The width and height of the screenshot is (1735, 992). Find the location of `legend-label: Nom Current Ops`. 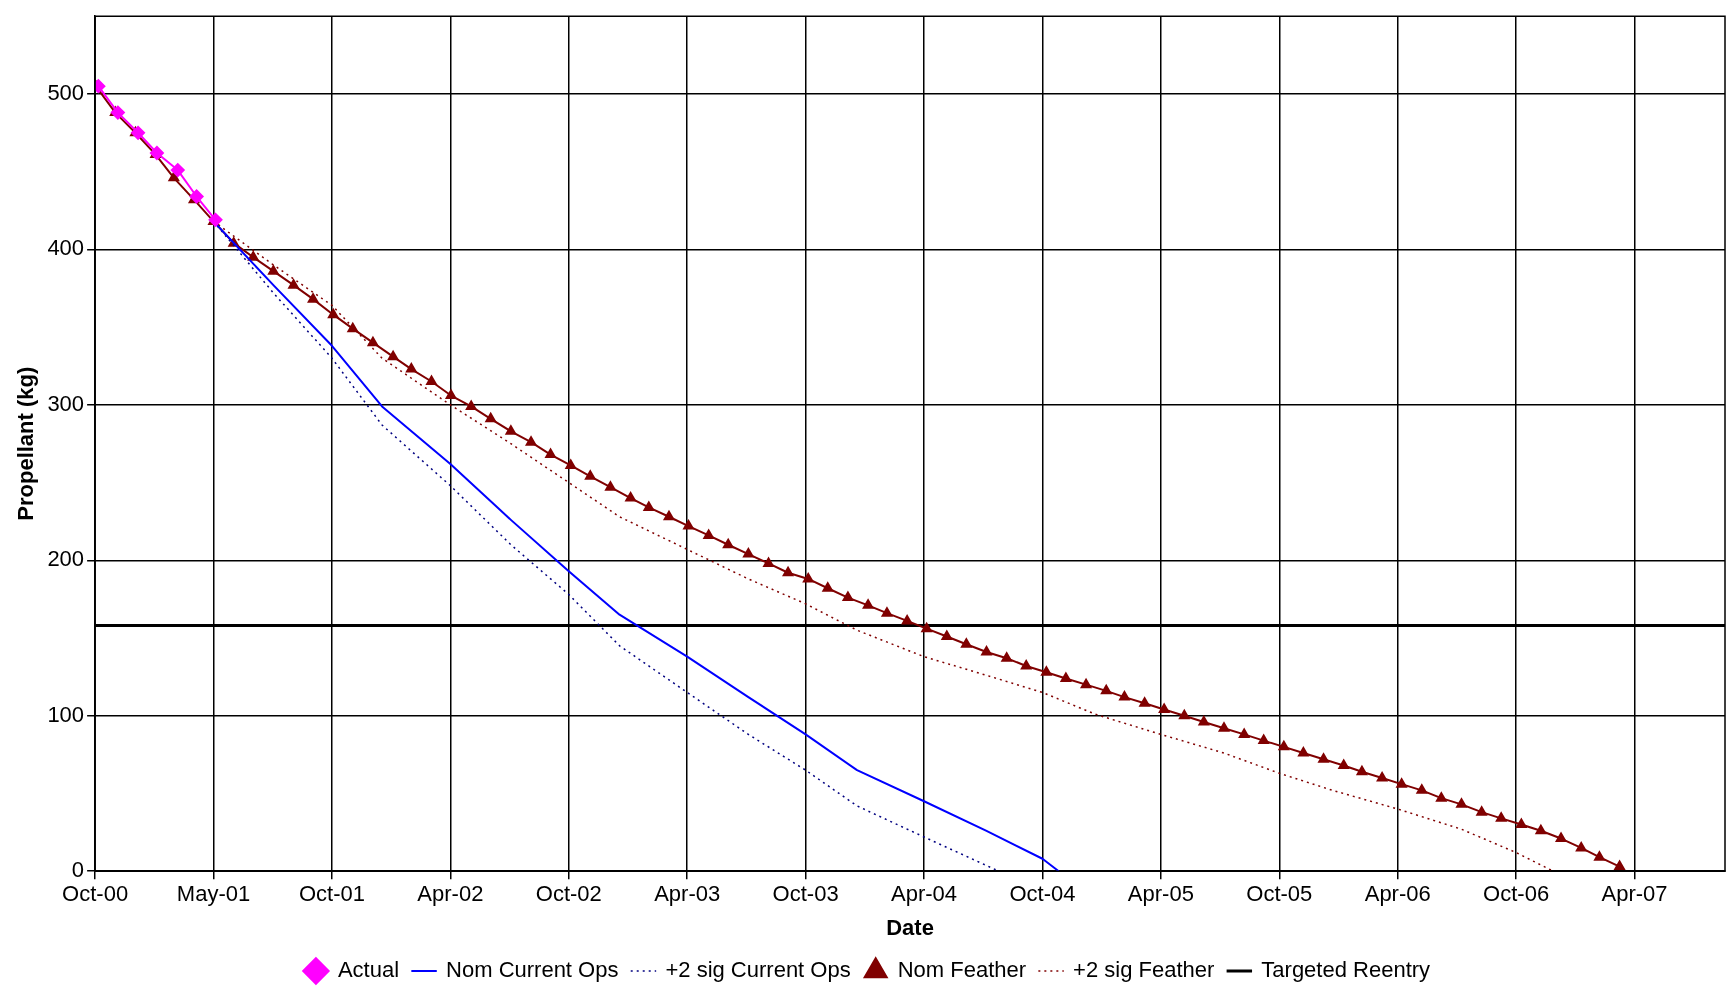

legend-label: Nom Current Ops is located at coordinates (532, 970).